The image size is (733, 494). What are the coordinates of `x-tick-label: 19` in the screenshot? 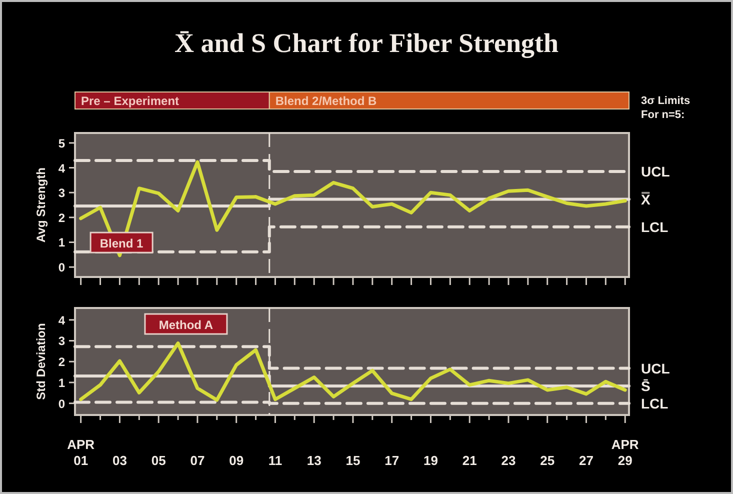 It's located at (430, 460).